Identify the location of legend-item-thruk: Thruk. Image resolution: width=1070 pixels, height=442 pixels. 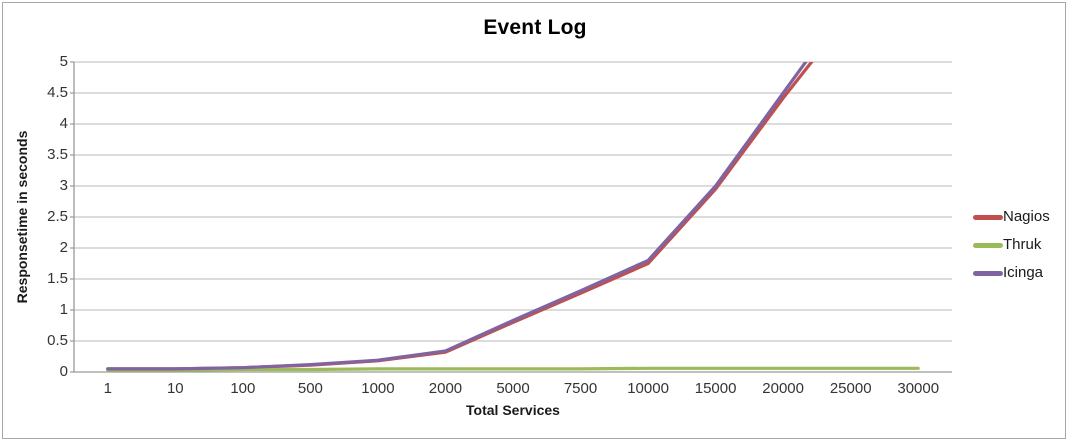
(1021, 245).